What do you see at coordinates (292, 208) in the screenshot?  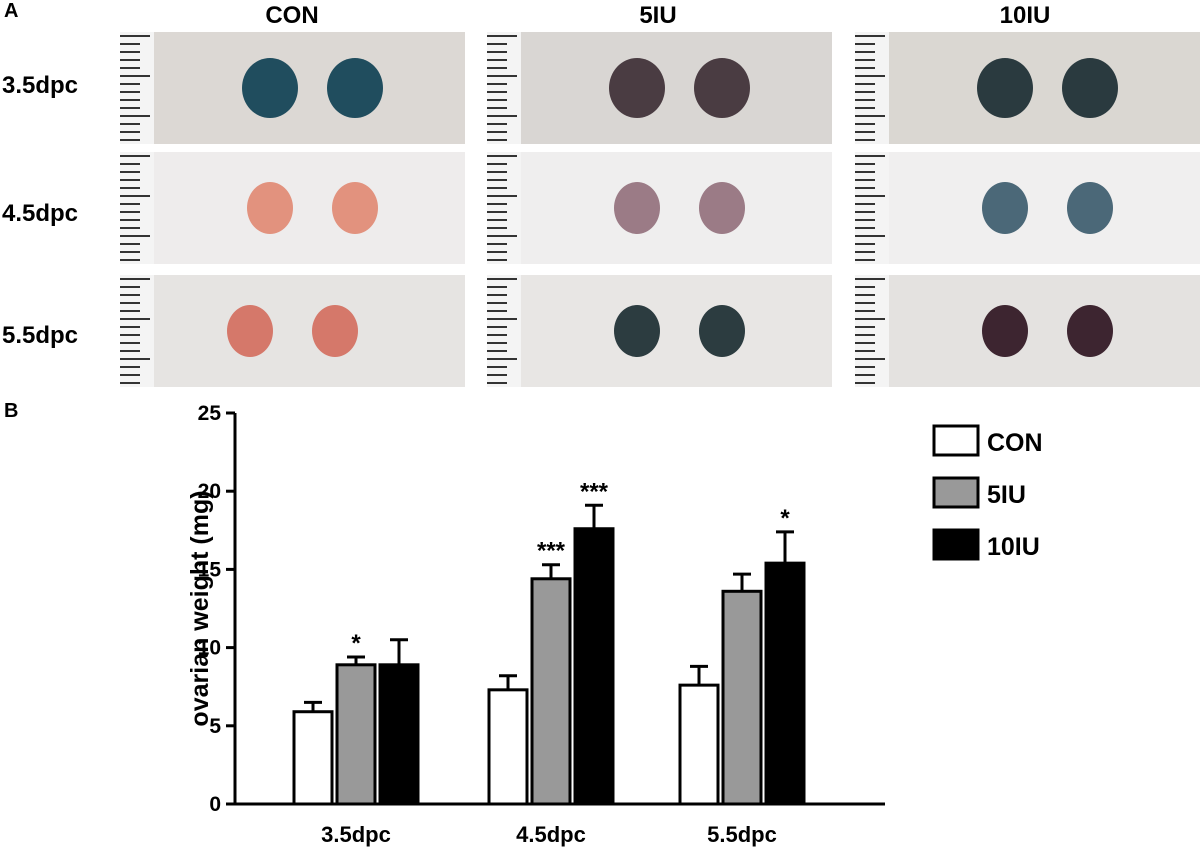 I see `ovary-photo-4.5dpc-CON` at bounding box center [292, 208].